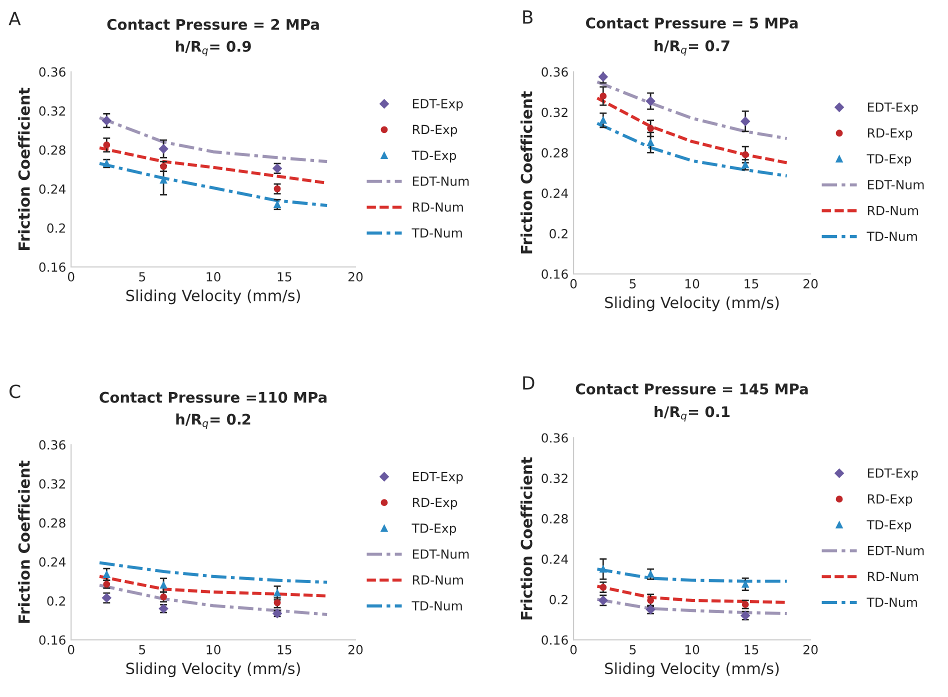 The image size is (948, 697). I want to click on chart-title: Contact Pressure = 2 MPa, so click(213, 24).